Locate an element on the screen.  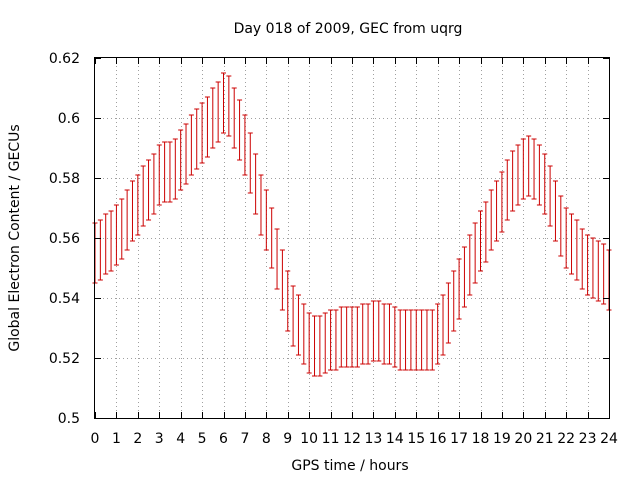
y-tick-label: 0.62 is located at coordinates (64, 59).